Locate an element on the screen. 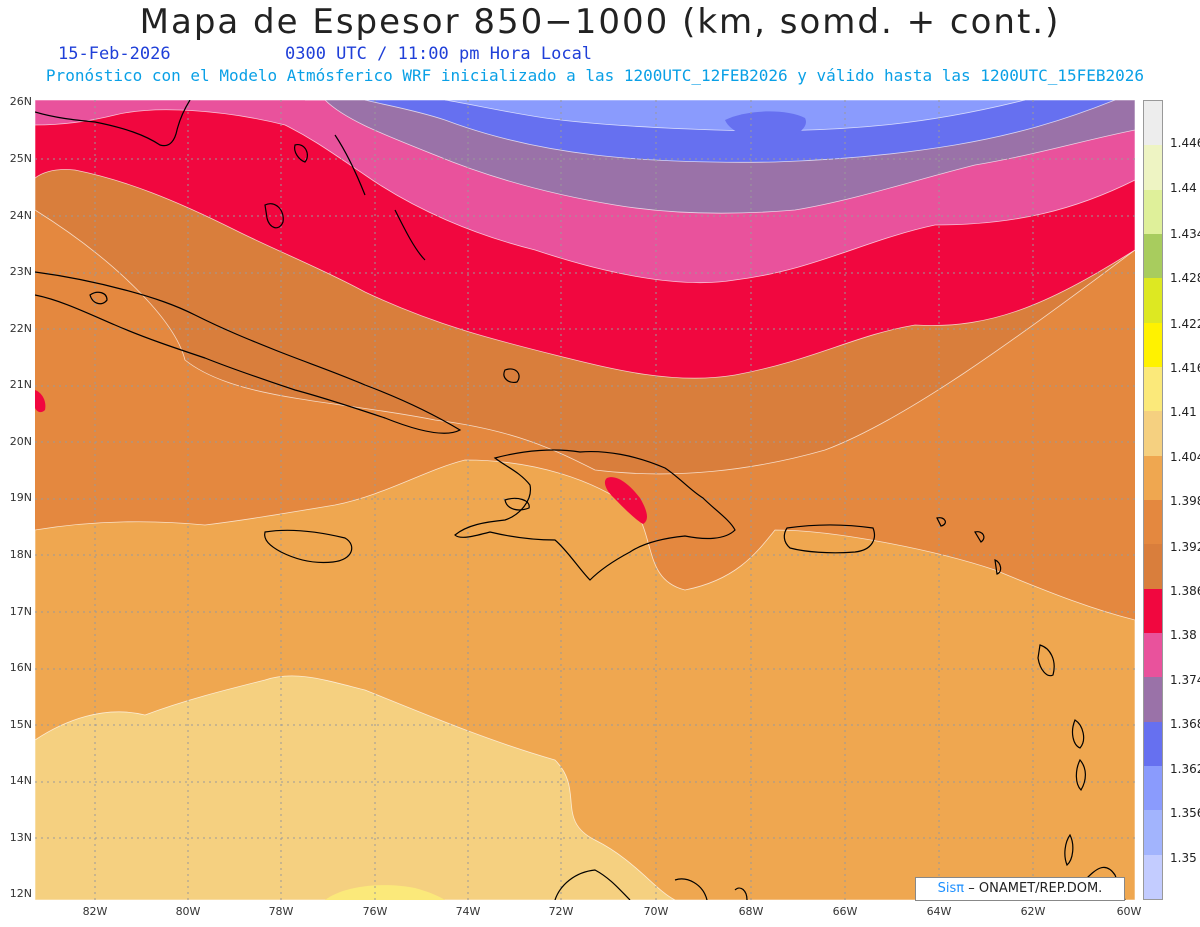  coast-hispaniola is located at coordinates (595, 515).